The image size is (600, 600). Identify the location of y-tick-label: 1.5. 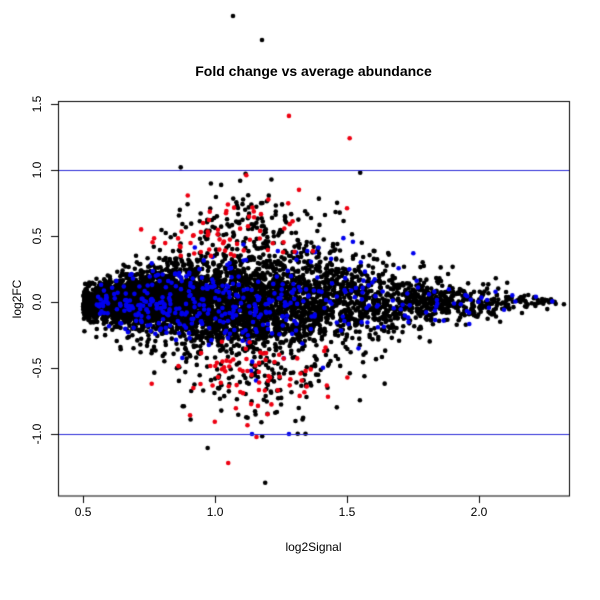
(37, 104).